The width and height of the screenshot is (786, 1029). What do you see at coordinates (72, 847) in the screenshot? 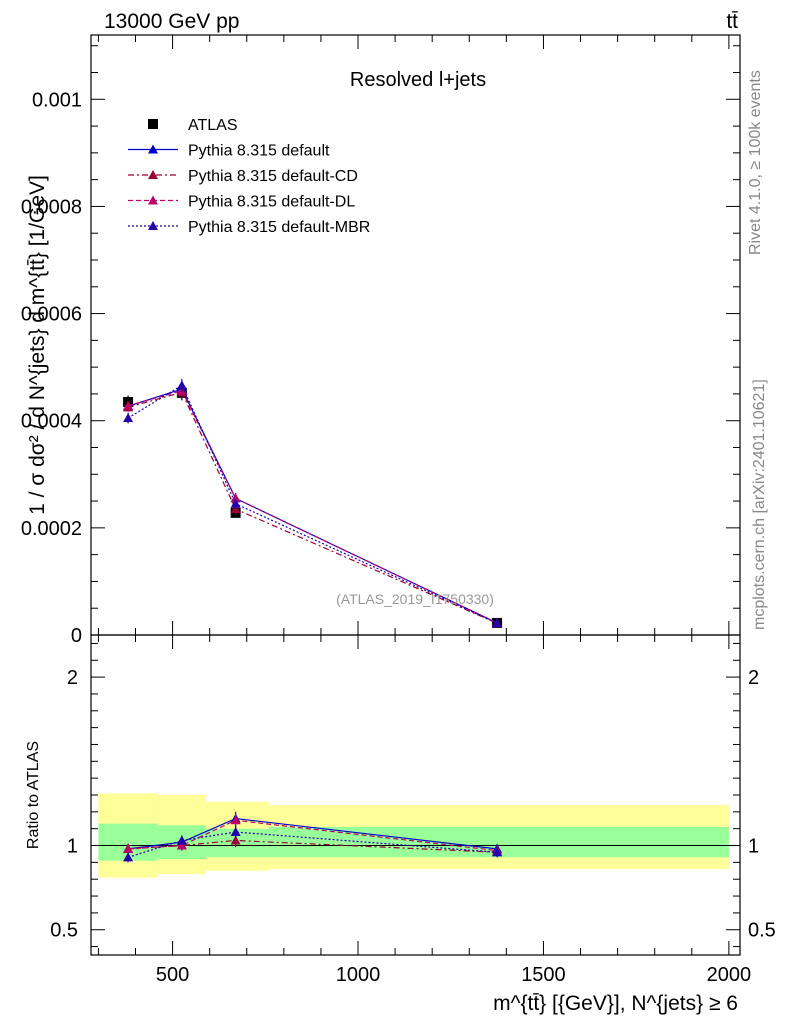
I see `ratio-y-tick-label: 1` at bounding box center [72, 847].